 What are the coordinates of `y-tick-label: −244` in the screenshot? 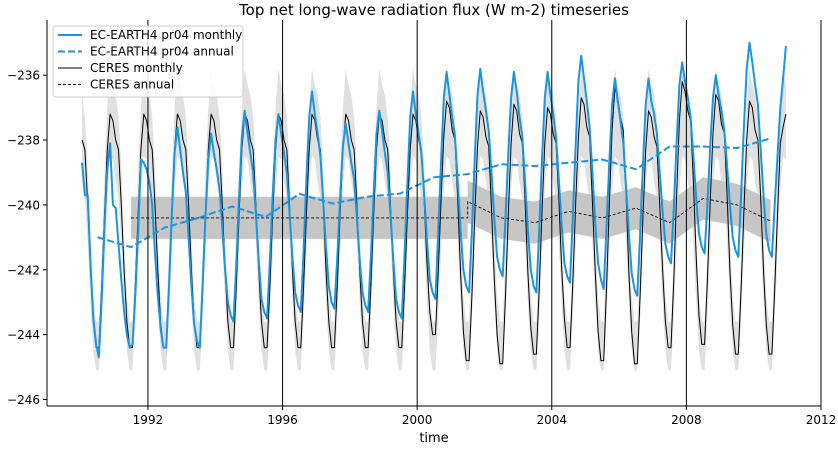 It's located at (23, 335).